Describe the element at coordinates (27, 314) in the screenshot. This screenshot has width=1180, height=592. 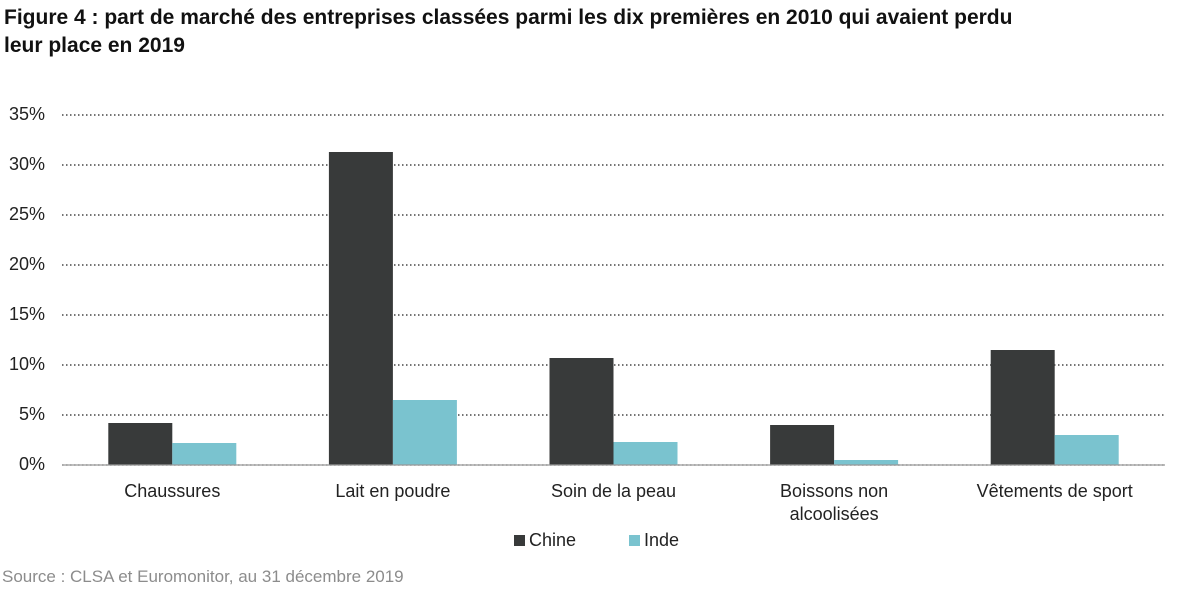
I see `y-tick-label: 15%` at that location.